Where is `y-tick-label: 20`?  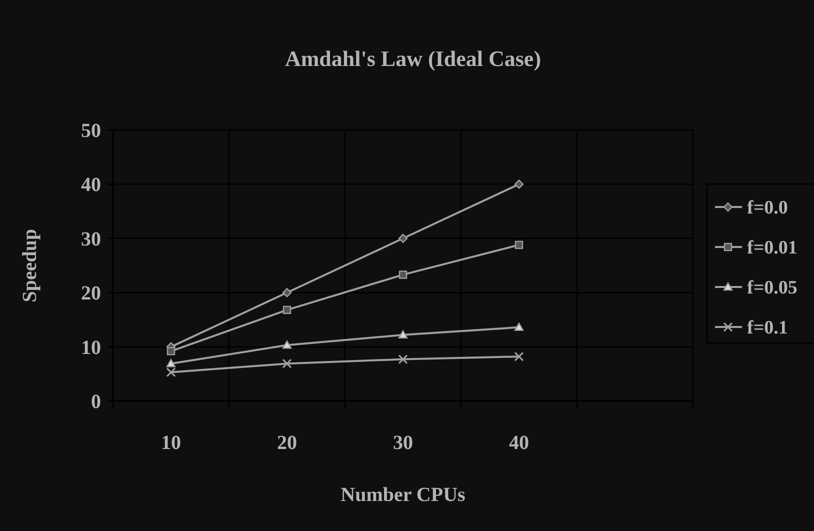 y-tick-label: 20 is located at coordinates (91, 293).